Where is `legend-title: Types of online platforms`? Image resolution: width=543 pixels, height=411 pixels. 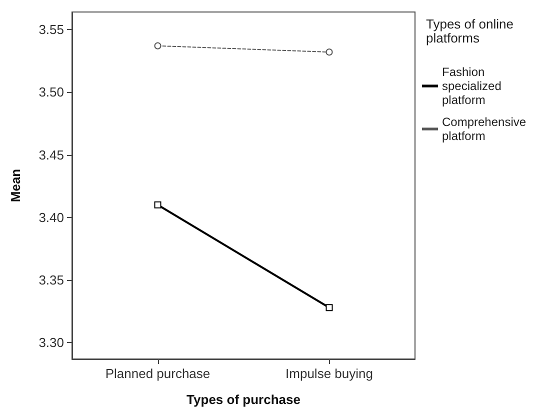
legend-title: Types of online platforms is located at coordinates (472, 31).